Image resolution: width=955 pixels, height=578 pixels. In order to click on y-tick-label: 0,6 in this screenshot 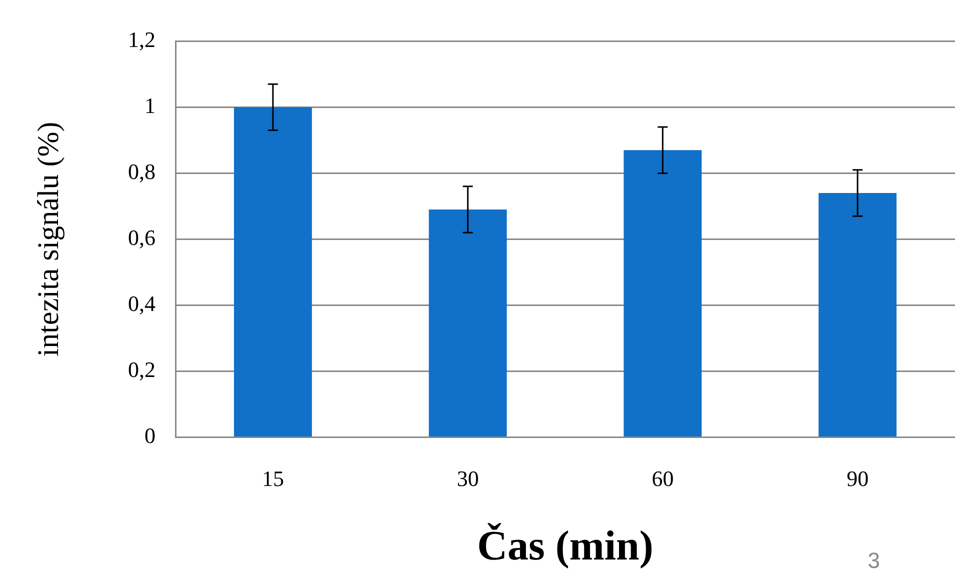, I will do `click(142, 237)`.